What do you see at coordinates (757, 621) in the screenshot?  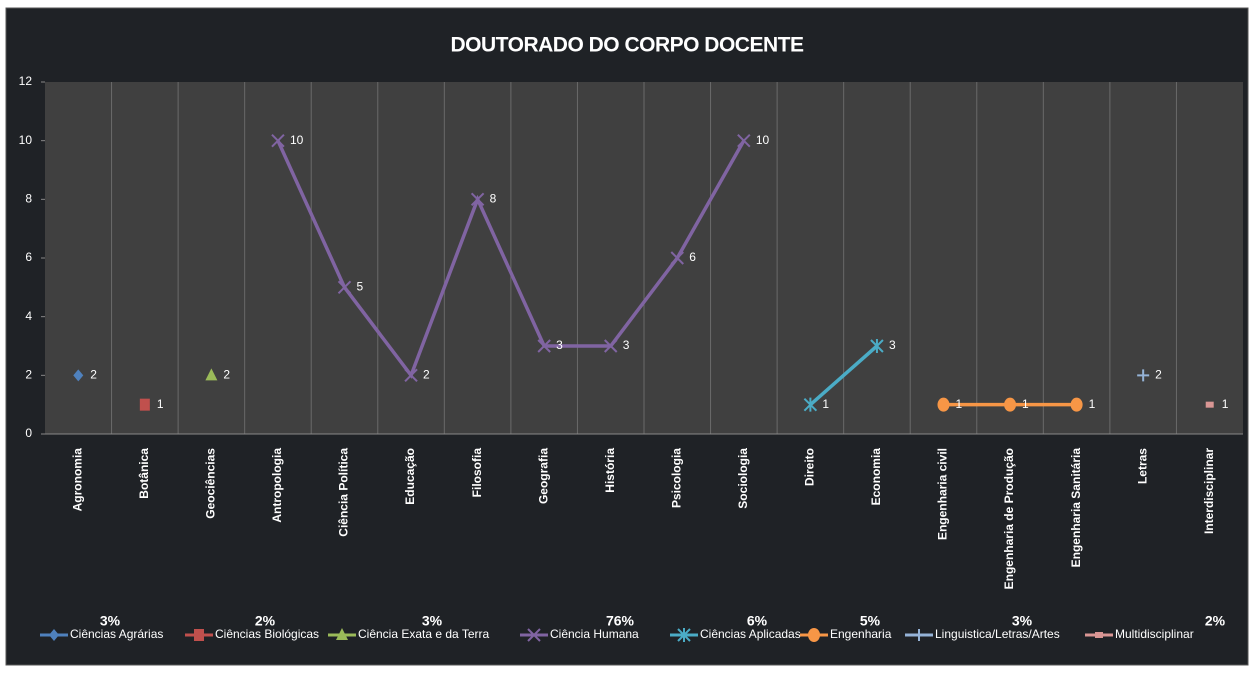 I see `legend-percentage: 6%` at bounding box center [757, 621].